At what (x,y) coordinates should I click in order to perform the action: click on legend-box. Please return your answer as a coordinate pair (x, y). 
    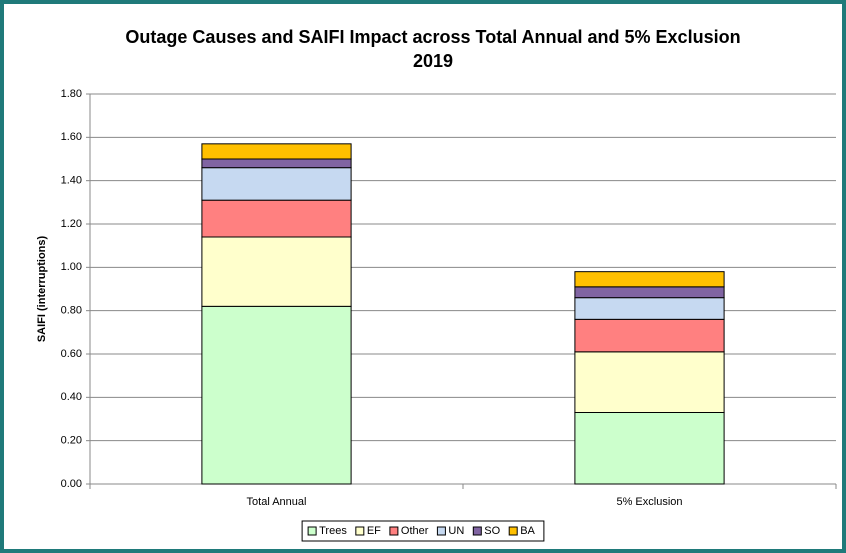
    Looking at the image, I should click on (423, 531).